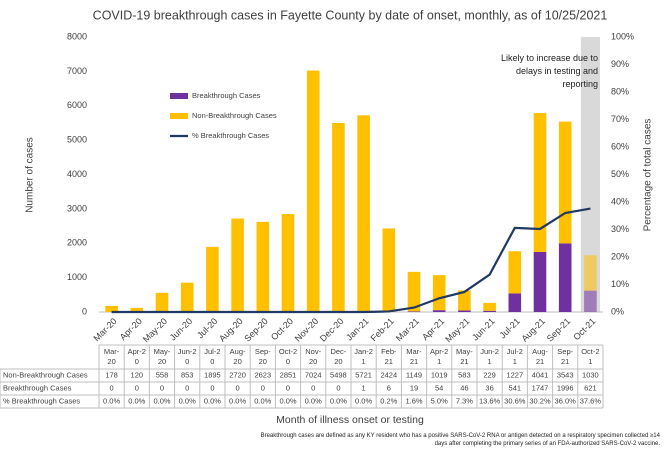 The height and width of the screenshot is (456, 664). What do you see at coordinates (313, 356) in the screenshot?
I see `table-header: Nov-20` at bounding box center [313, 356].